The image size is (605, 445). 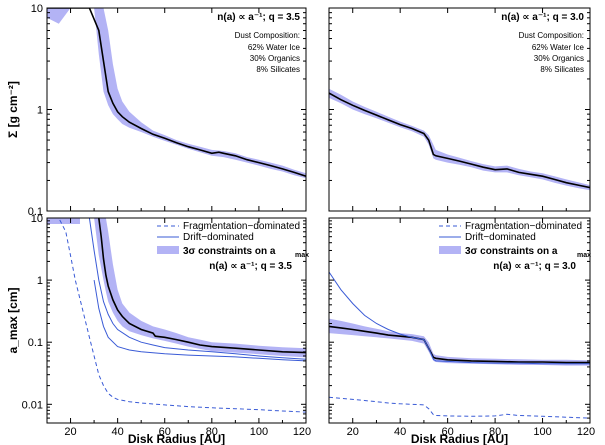 What do you see at coordinates (459, 407) in the screenshot?
I see `fragmentation-line` at bounding box center [459, 407].